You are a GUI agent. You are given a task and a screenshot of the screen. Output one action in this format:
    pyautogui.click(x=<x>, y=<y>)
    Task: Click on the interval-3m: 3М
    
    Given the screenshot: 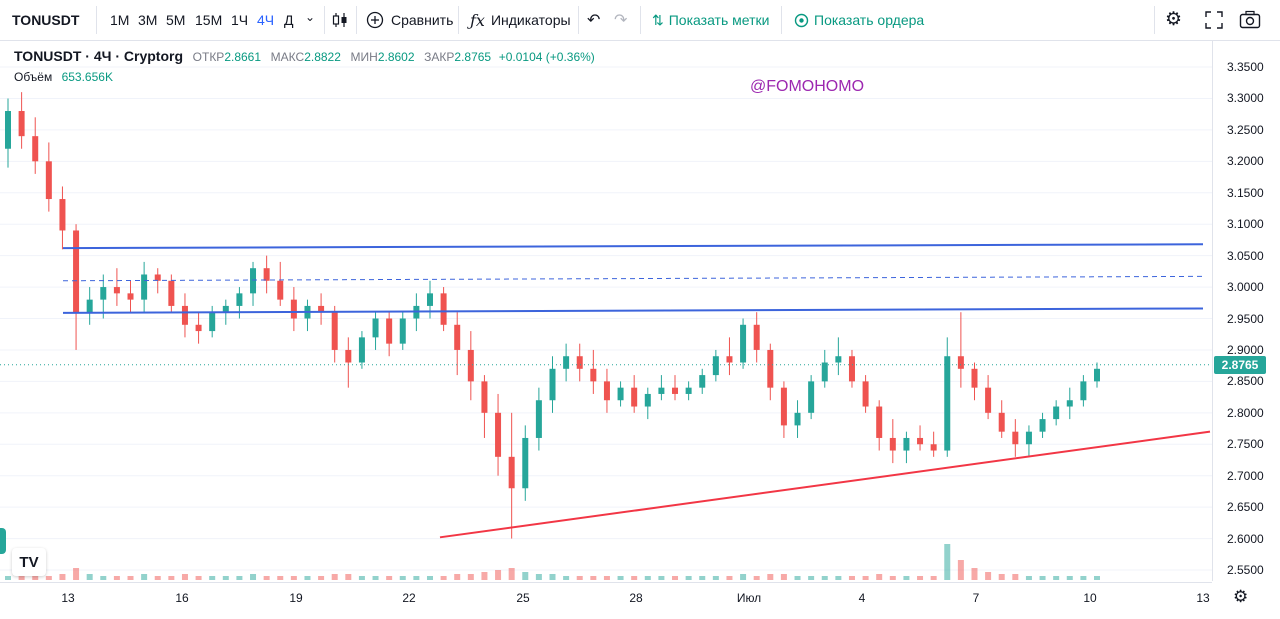 What is the action you would take?
    pyautogui.click(x=148, y=20)
    